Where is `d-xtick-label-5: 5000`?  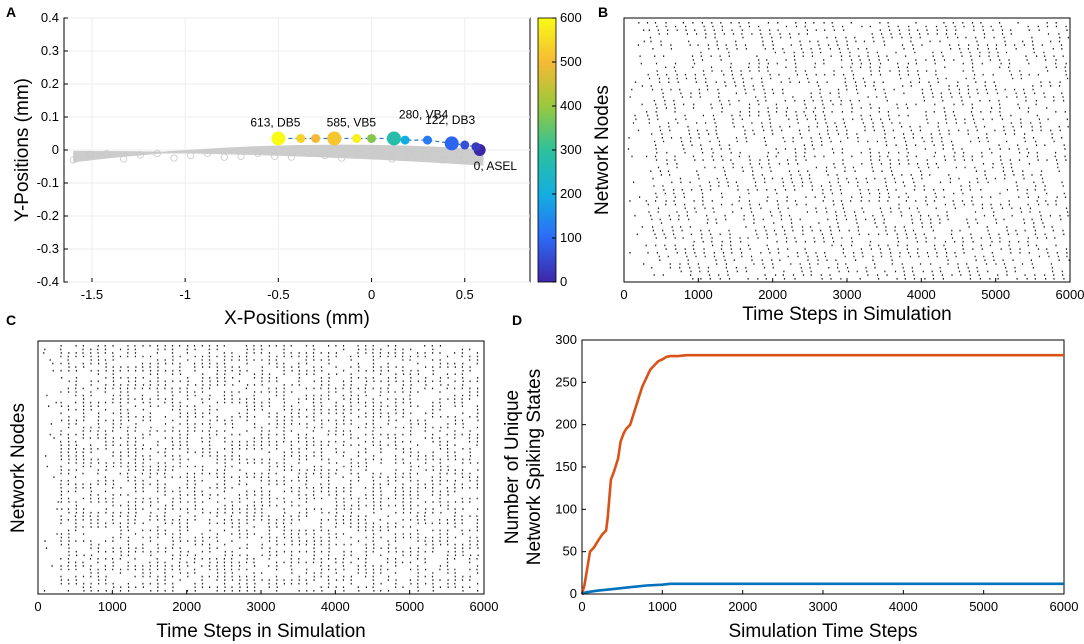 d-xtick-label-5: 5000 is located at coordinates (983, 606).